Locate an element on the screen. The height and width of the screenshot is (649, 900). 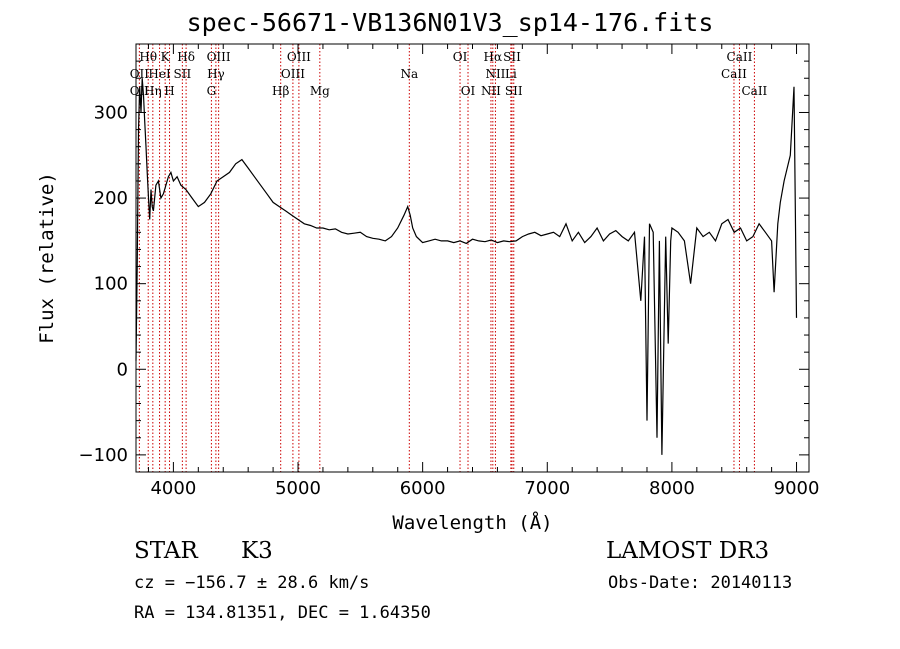
y-tick-label: 0 is located at coordinates (122, 369).